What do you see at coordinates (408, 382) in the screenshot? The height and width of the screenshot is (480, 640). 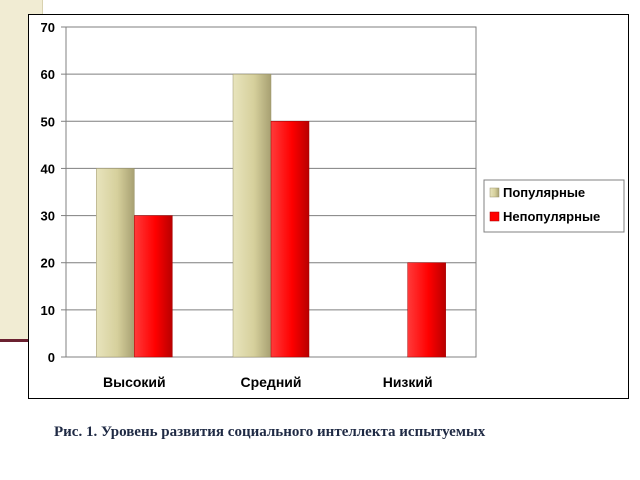 I see `x-category-label: Низкий` at bounding box center [408, 382].